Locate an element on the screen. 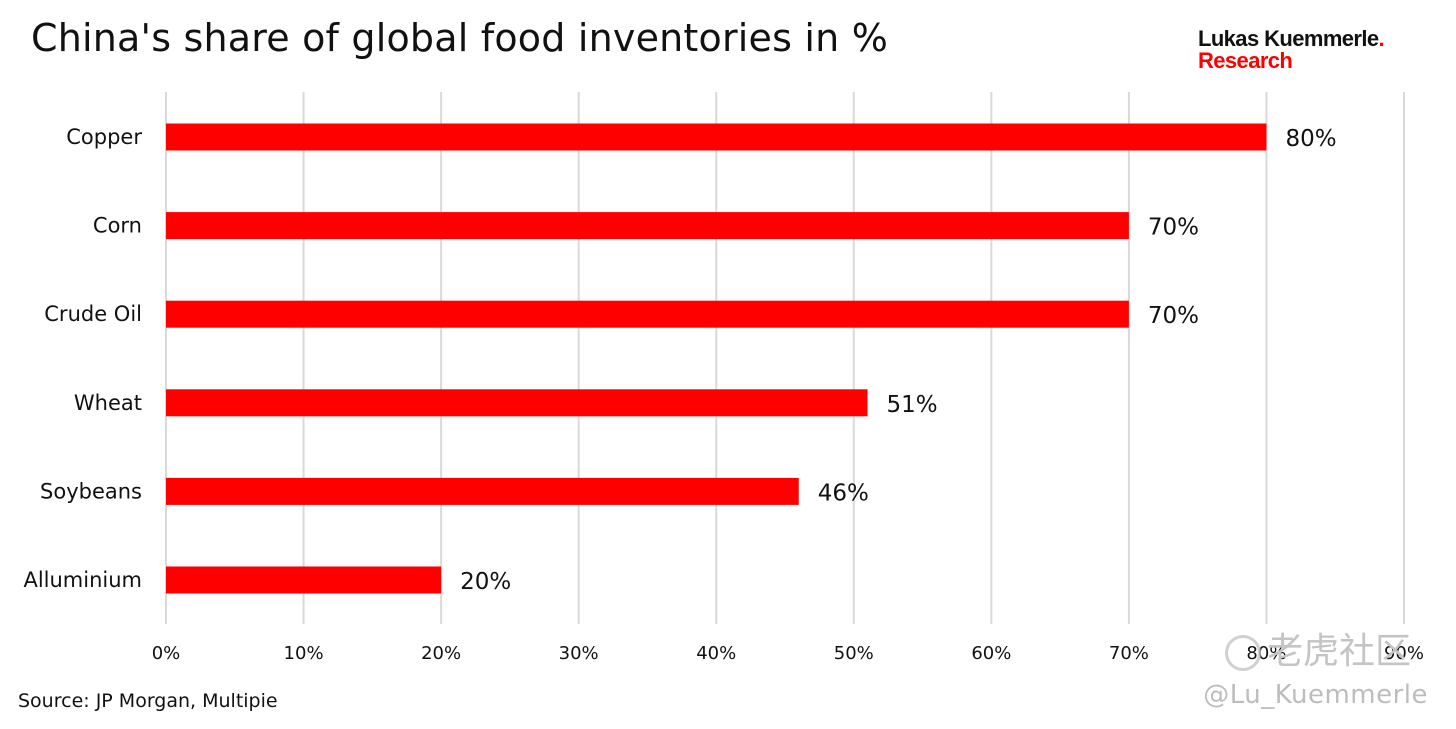  category-label: Crude Oil is located at coordinates (93, 314).